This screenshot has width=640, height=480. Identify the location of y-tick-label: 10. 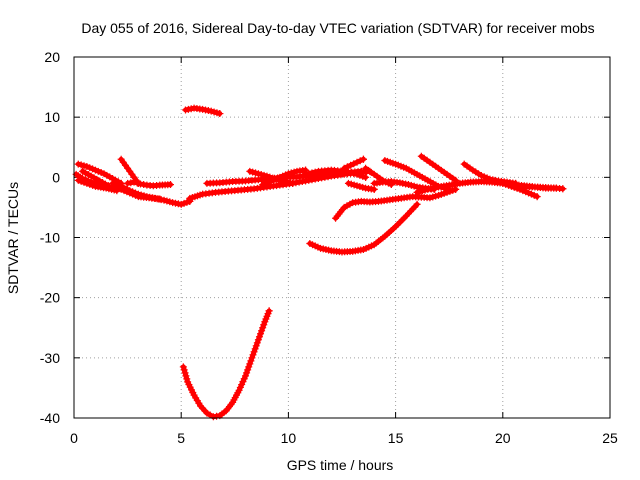
(52, 117).